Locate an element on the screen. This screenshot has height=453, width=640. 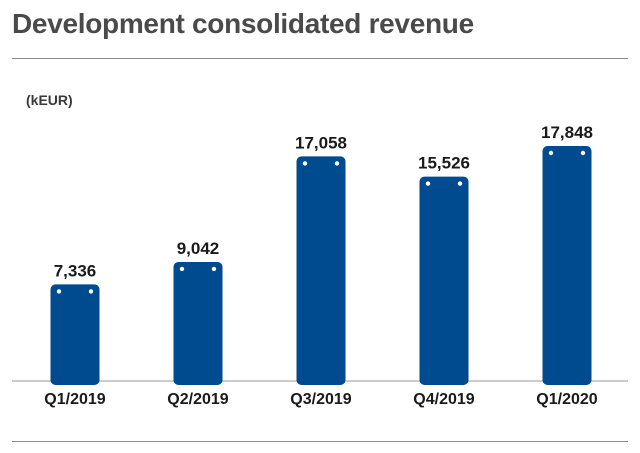
category-label-5: Q1/2020 is located at coordinates (566, 399).